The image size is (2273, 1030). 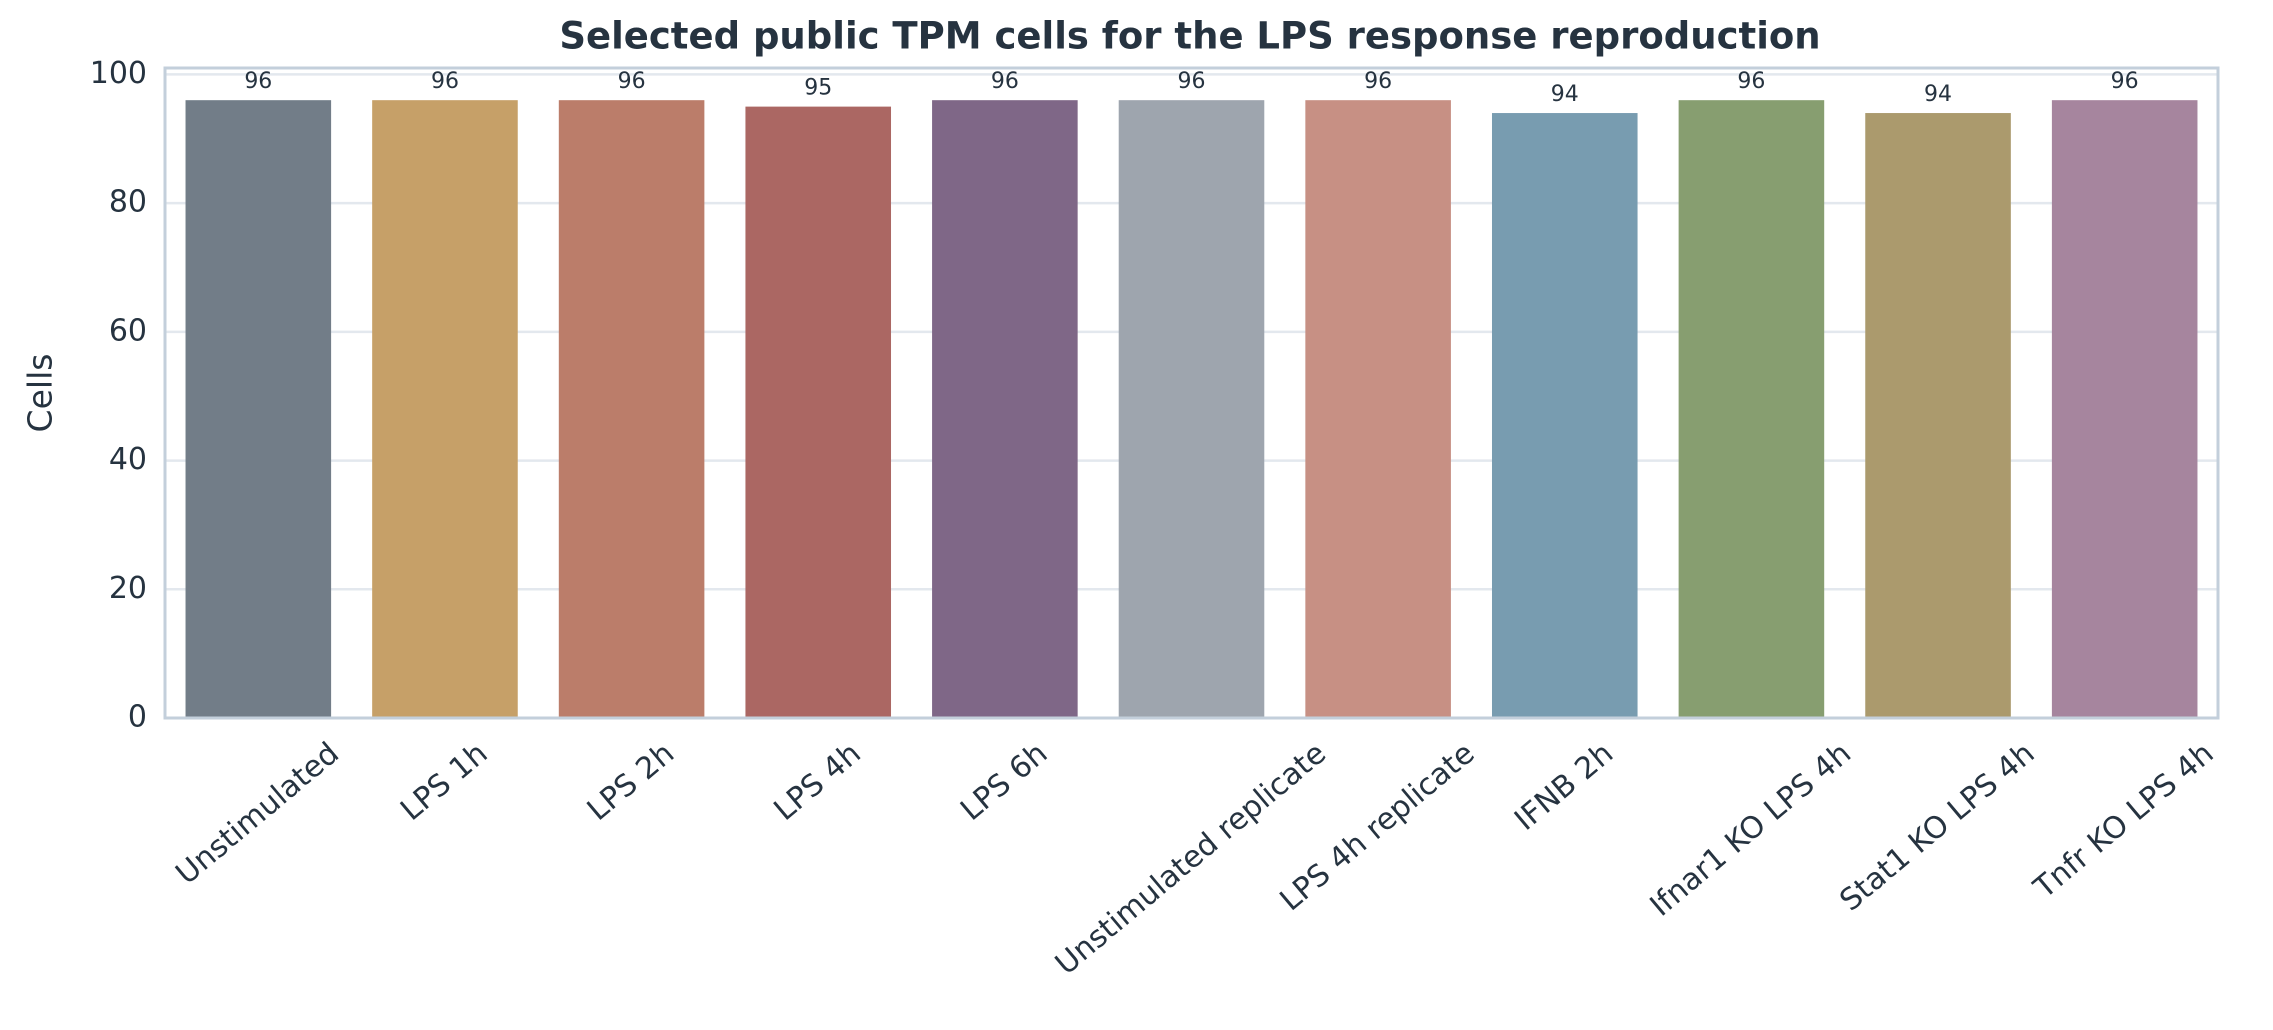 I want to click on y-tick-label: 40, so click(x=128, y=459).